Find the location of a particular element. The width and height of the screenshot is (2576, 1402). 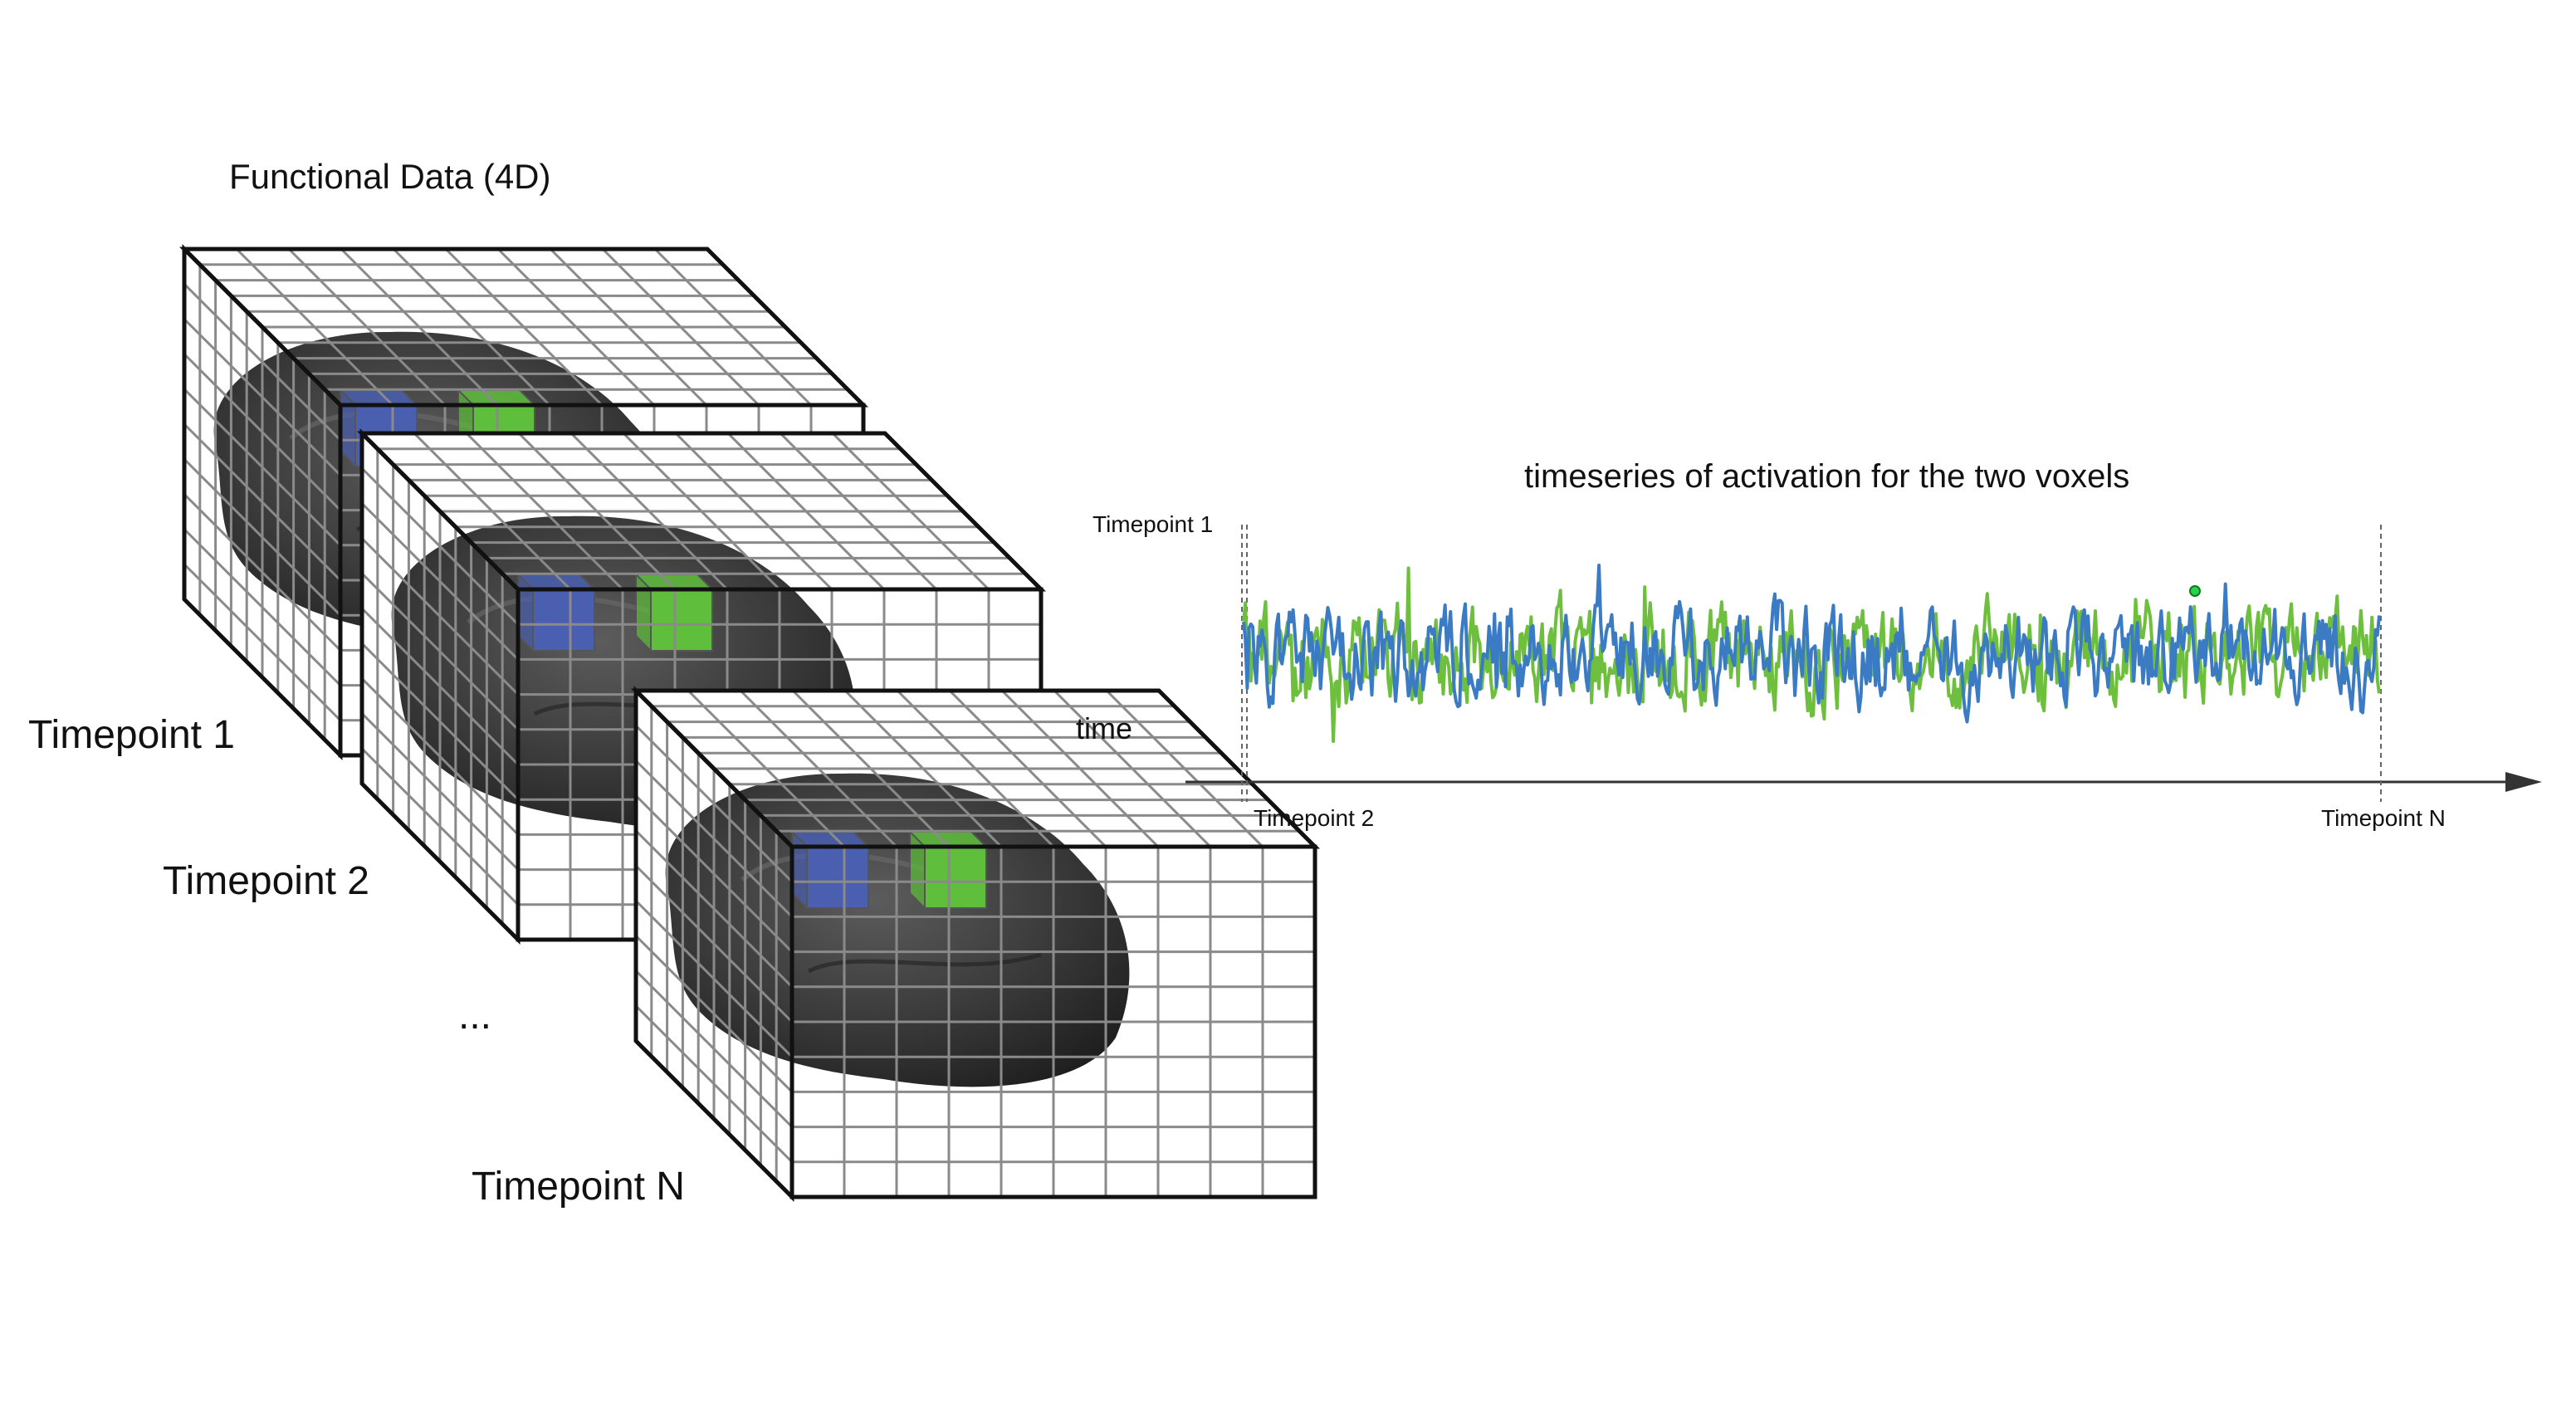

diagram-title: Functional Data (4D) is located at coordinates (390, 176).